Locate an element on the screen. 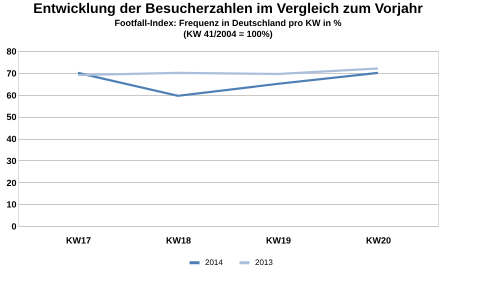 Image resolution: width=500 pixels, height=291 pixels. y-tick-label: 30 is located at coordinates (11, 161).